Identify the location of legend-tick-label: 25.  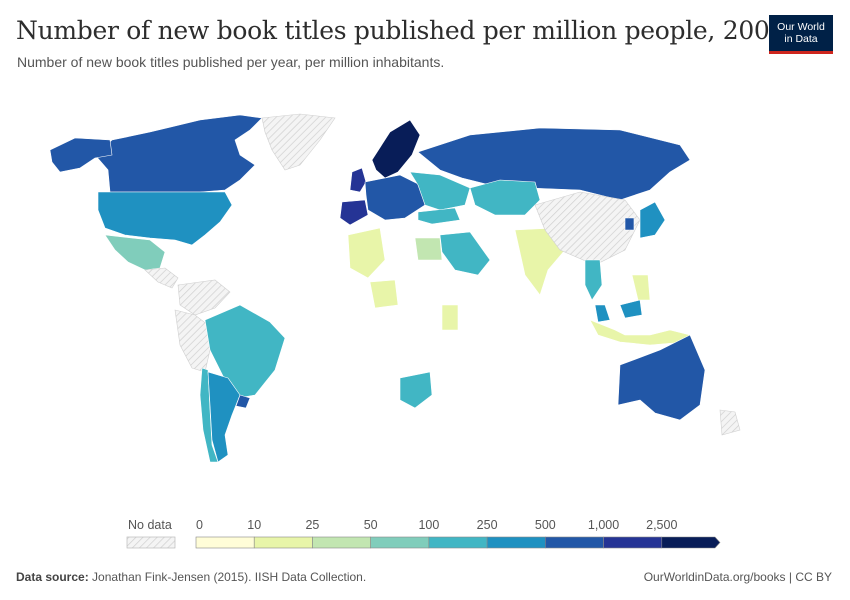
(312, 525).